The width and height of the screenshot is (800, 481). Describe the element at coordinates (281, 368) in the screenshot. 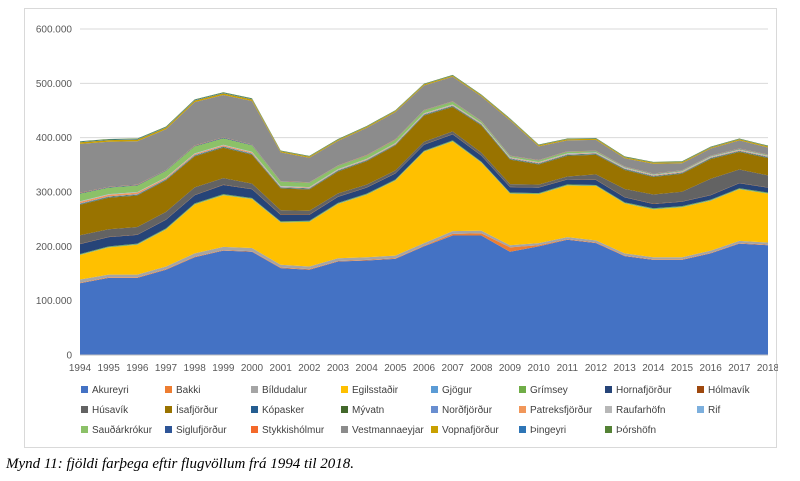

I see `x-tick-label: 2001` at that location.